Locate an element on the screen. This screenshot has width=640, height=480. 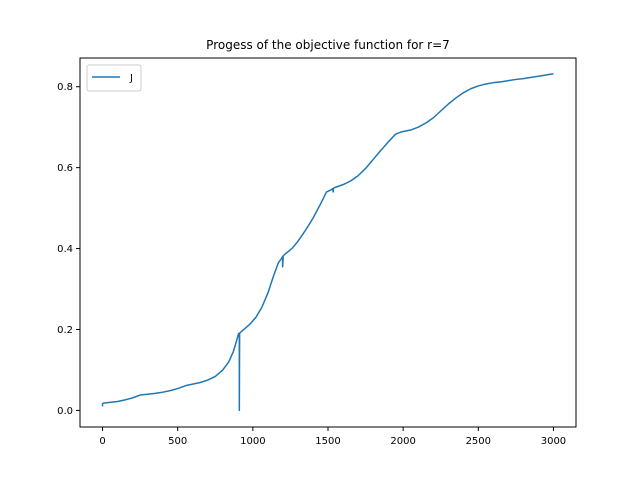
x-tick-label: 1000 is located at coordinates (252, 441).